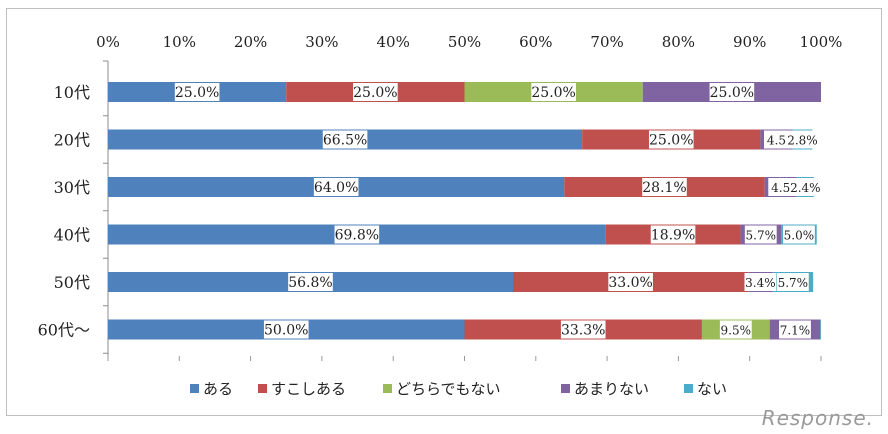 This screenshot has width=888, height=434. I want to click on data-label: 64.0%, so click(336, 188).